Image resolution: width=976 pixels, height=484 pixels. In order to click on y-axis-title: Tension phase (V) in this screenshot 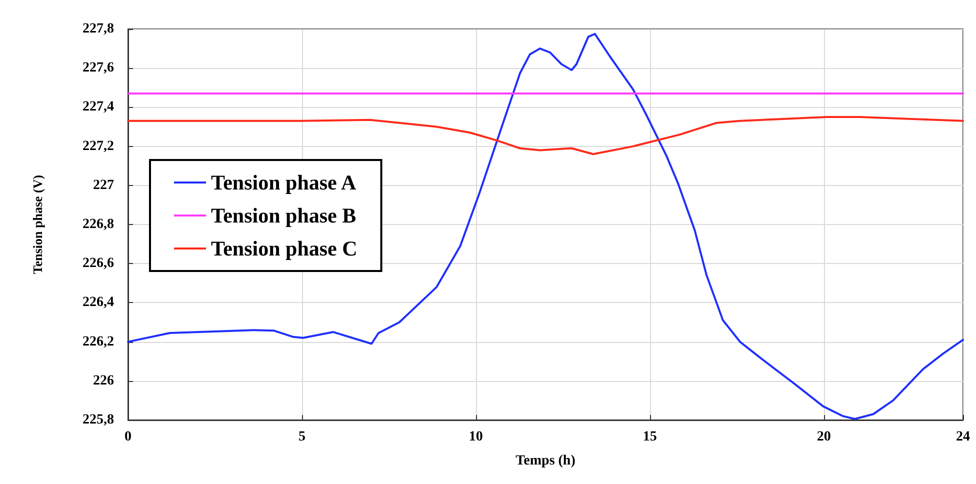, I will do `click(37, 224)`.